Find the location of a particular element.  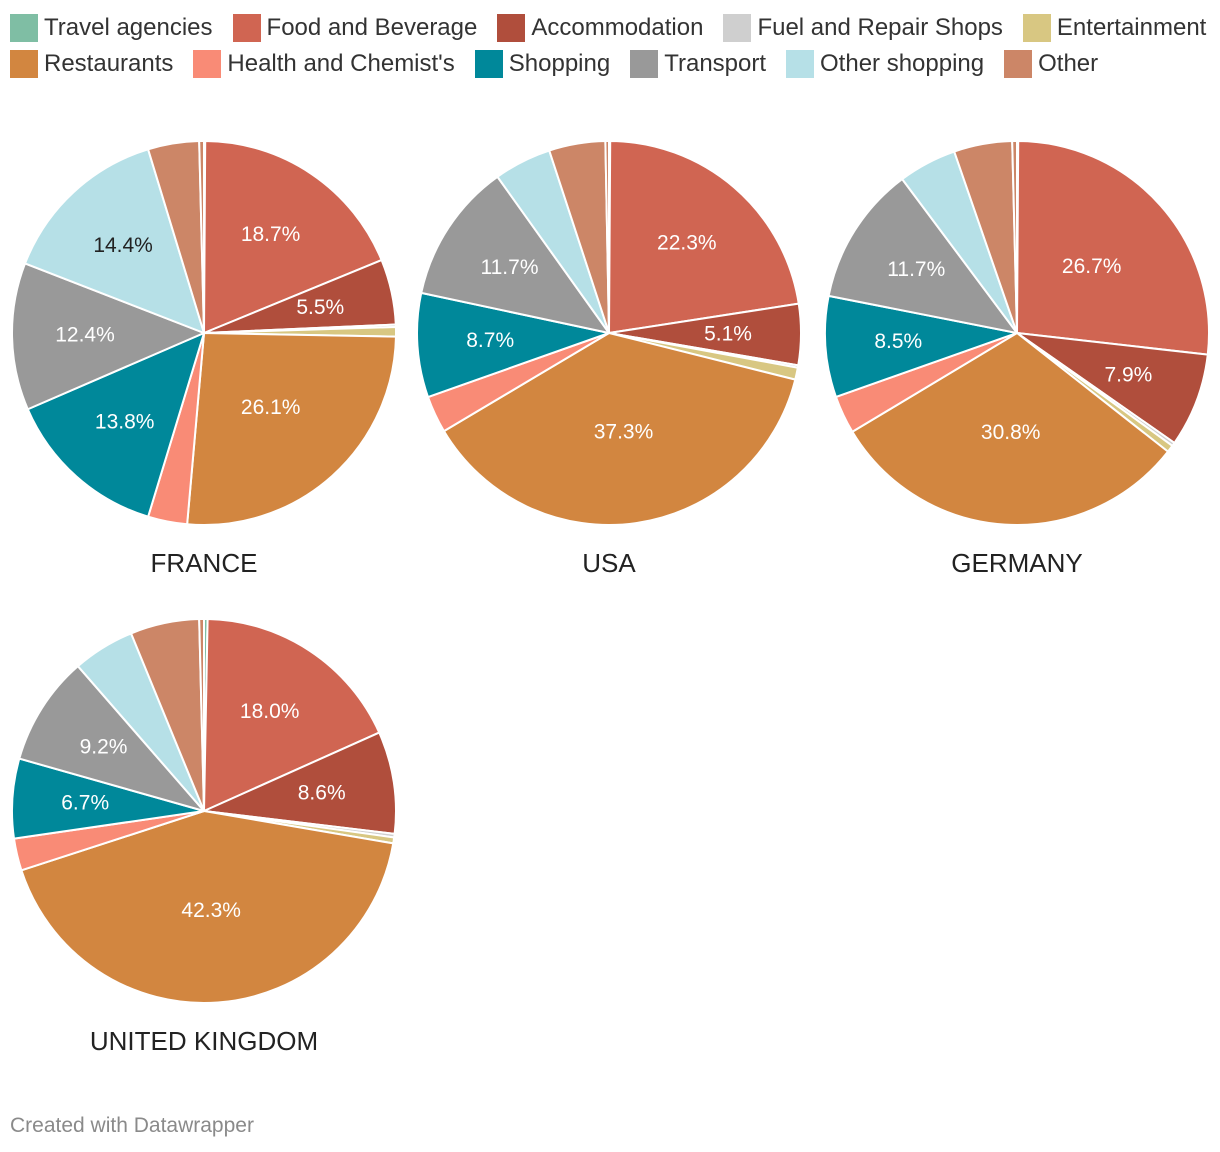

legend-item: Other shopping is located at coordinates (885, 64).